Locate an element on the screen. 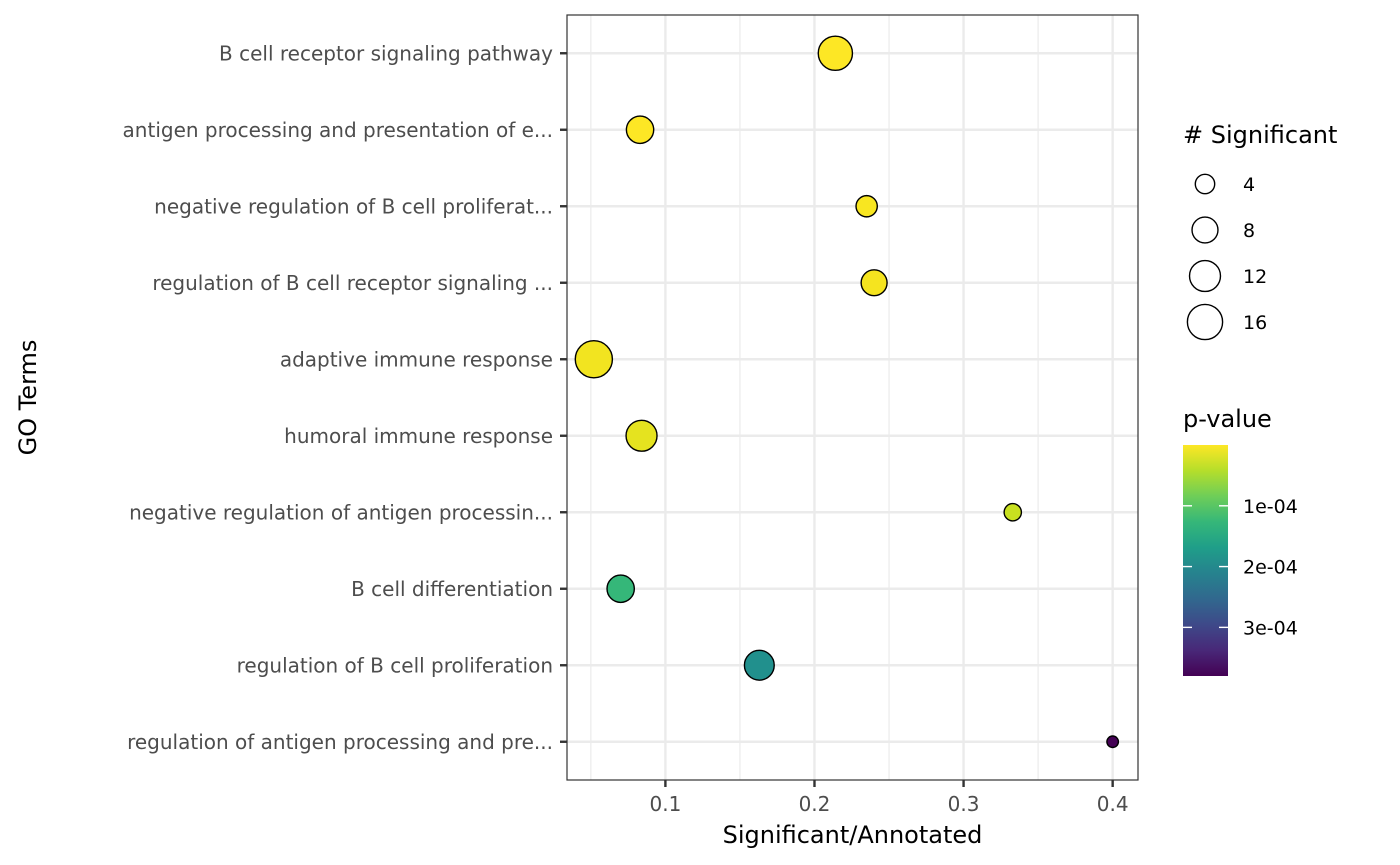 The width and height of the screenshot is (1400, 865). y-axis-title: GO Terms is located at coordinates (28, 398).